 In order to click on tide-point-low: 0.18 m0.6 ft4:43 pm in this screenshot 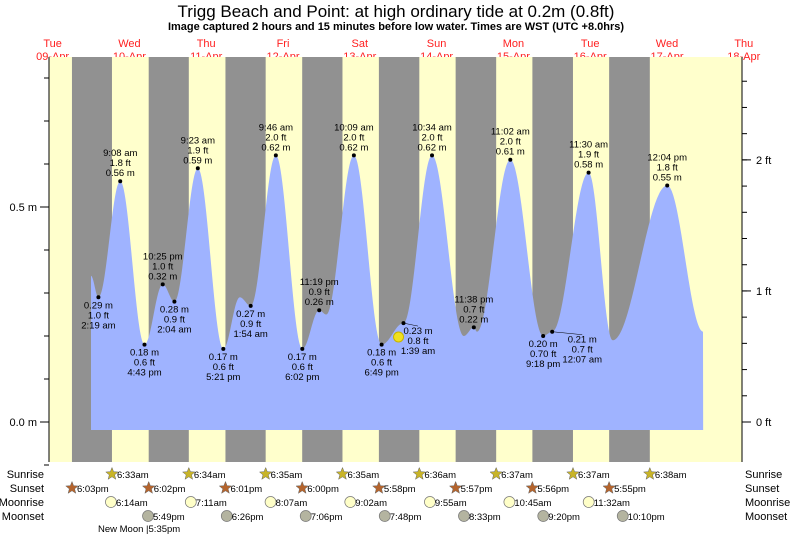, I will do `click(144, 363)`.